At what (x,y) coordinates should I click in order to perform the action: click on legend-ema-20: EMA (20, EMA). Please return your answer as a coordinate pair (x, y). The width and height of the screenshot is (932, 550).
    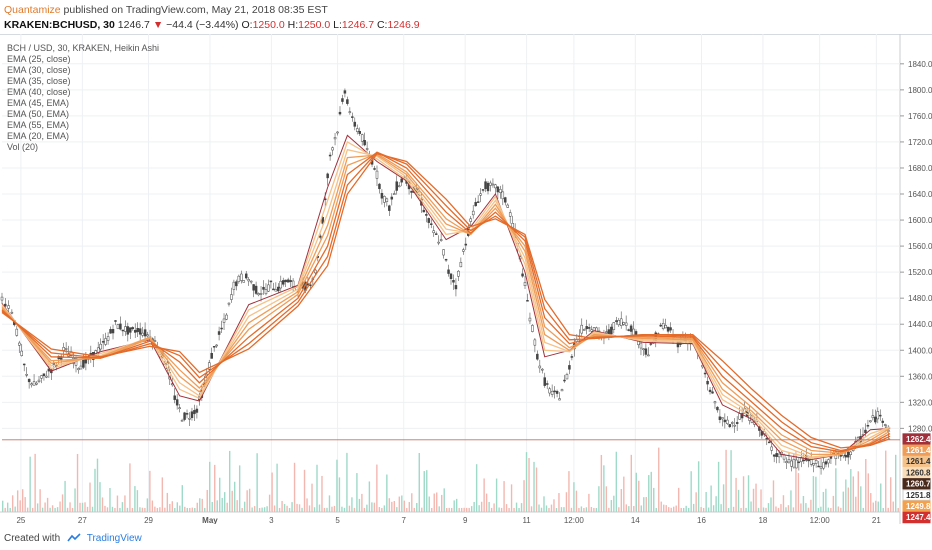
    Looking at the image, I should click on (38, 136).